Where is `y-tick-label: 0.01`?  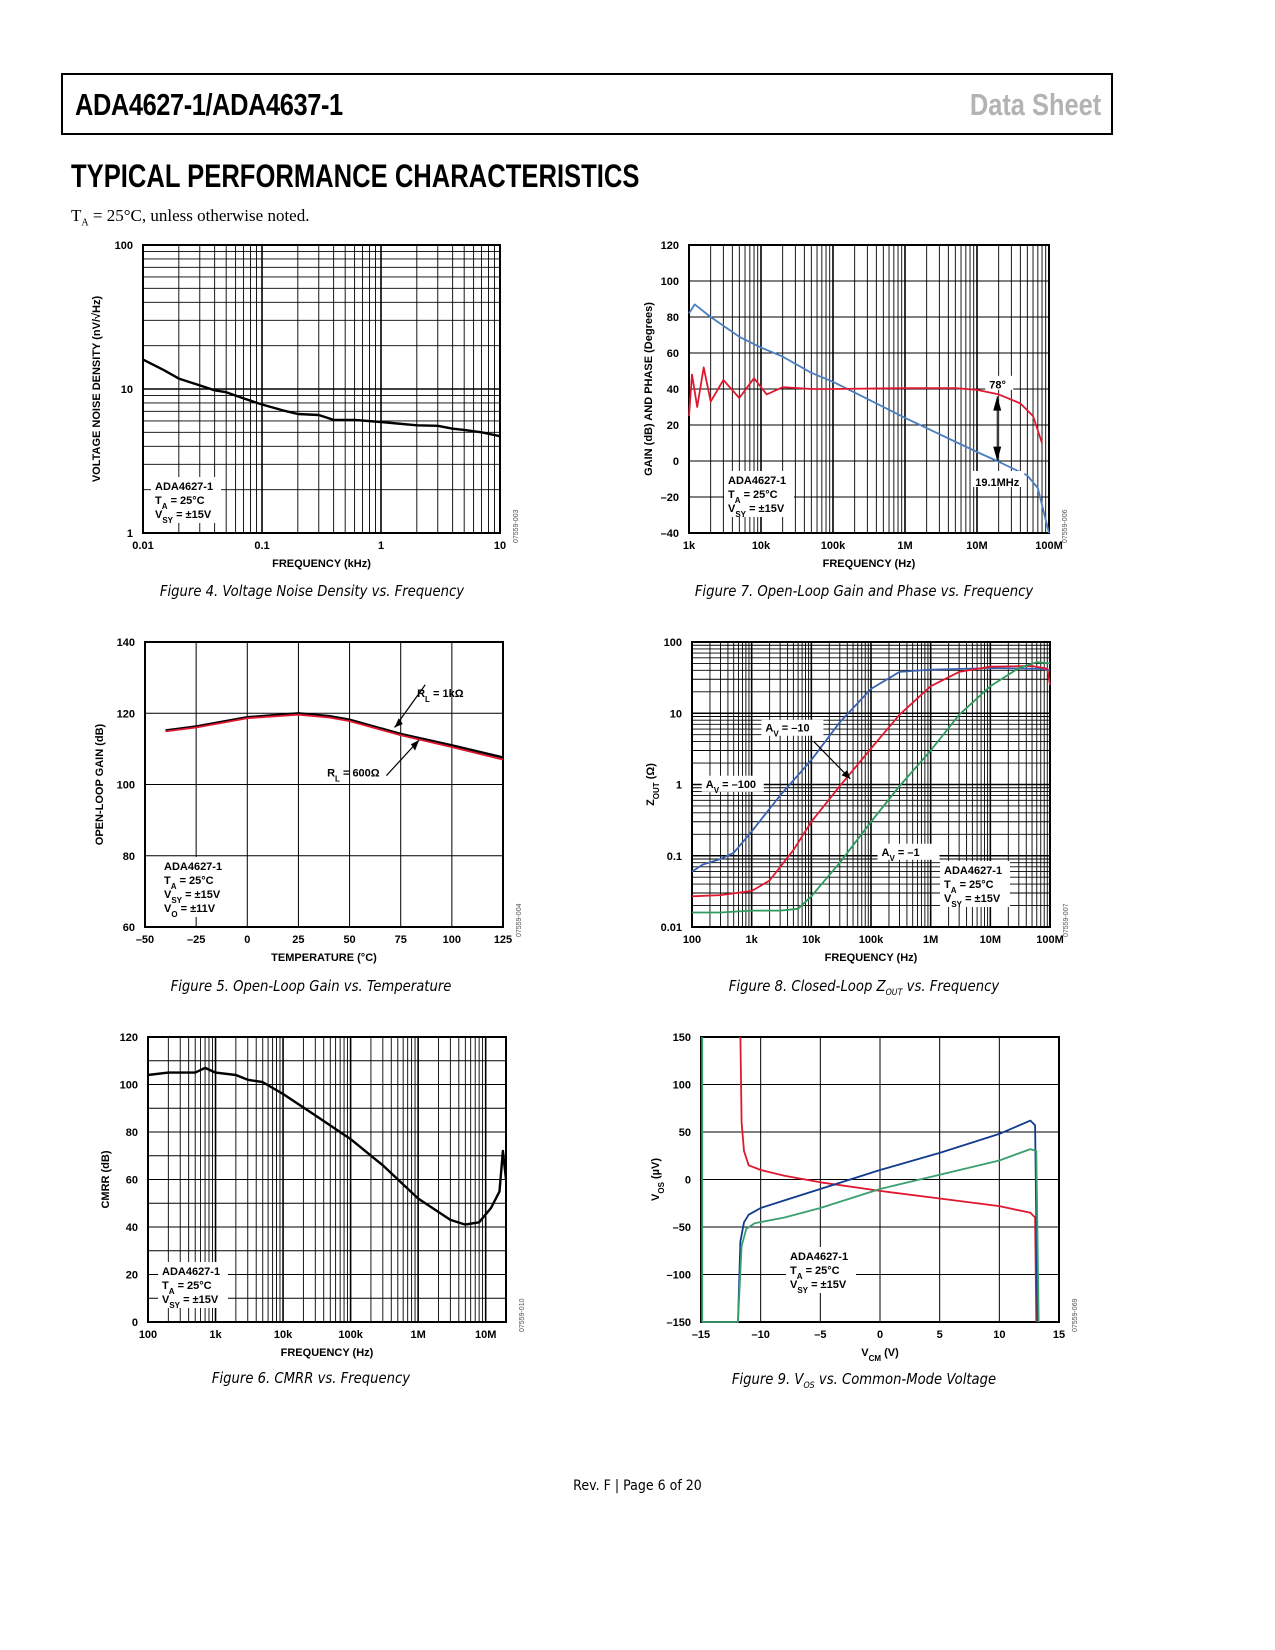
y-tick-label: 0.01 is located at coordinates (671, 928).